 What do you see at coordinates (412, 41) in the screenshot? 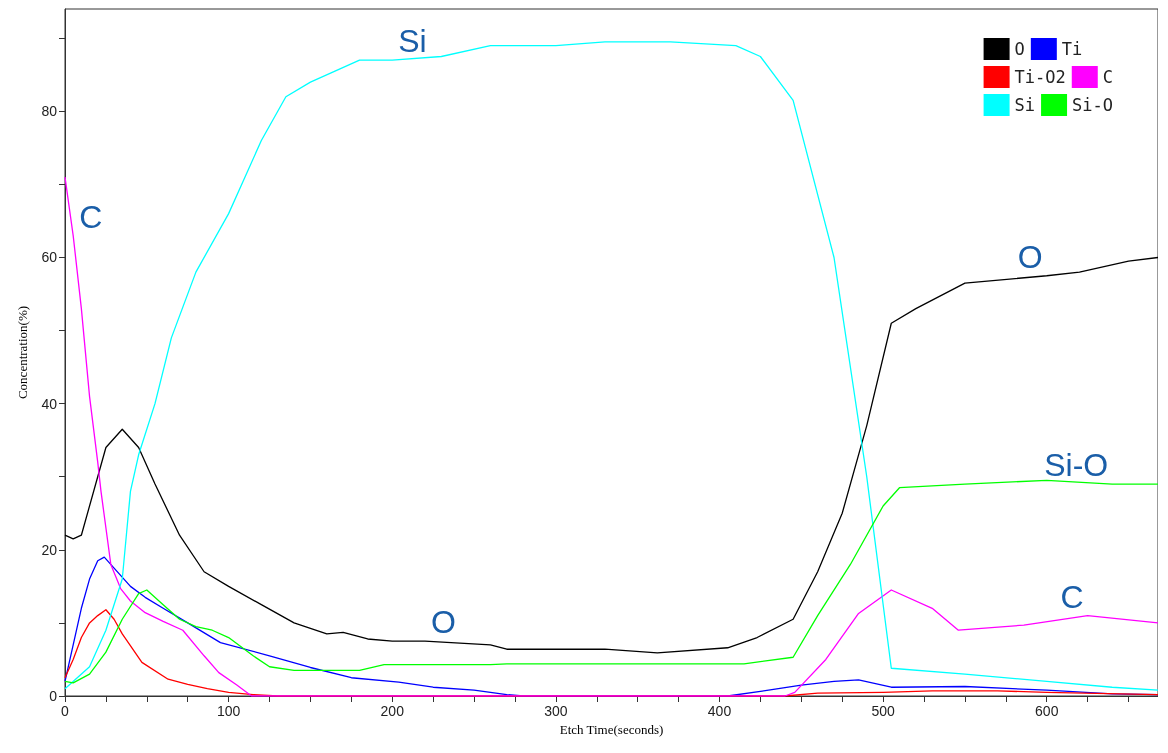
I see `annotation: Si` at bounding box center [412, 41].